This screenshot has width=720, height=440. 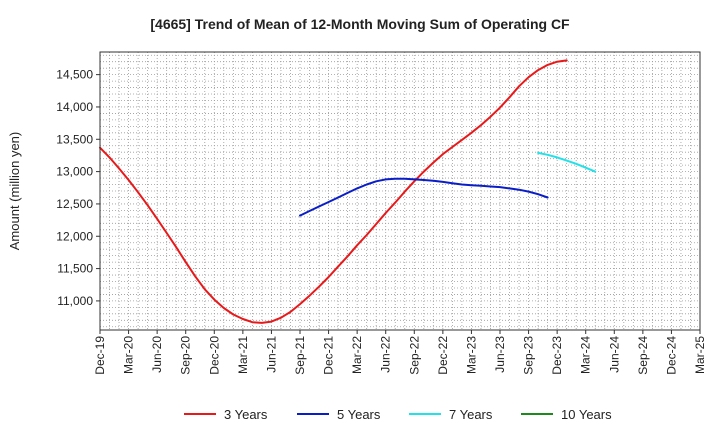 I want to click on x-tick-label: Sep-20, so click(x=186, y=355).